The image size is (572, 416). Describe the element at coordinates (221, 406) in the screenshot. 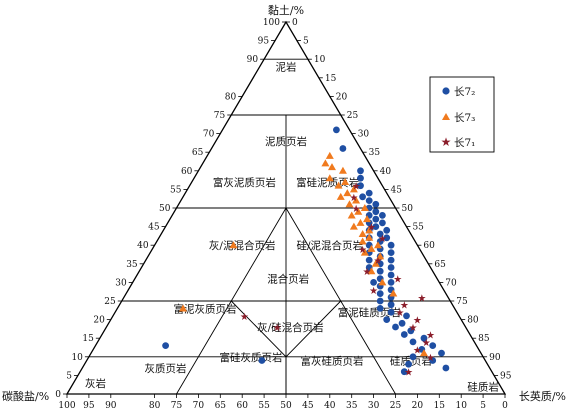

I see `bottom-tick-label: 65` at that location.